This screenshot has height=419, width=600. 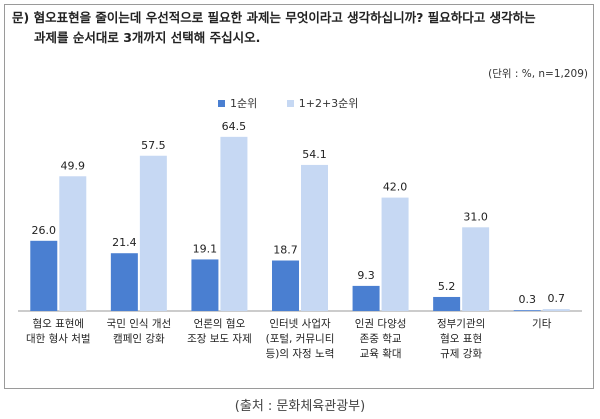 I want to click on legend-label-1: 1순위, so click(x=244, y=103).